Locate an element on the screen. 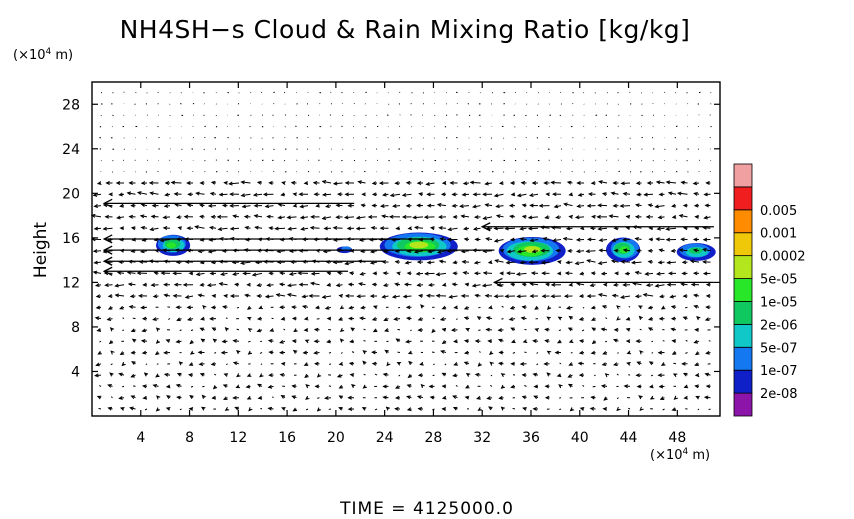  y-axis-title: Height is located at coordinates (41, 250).